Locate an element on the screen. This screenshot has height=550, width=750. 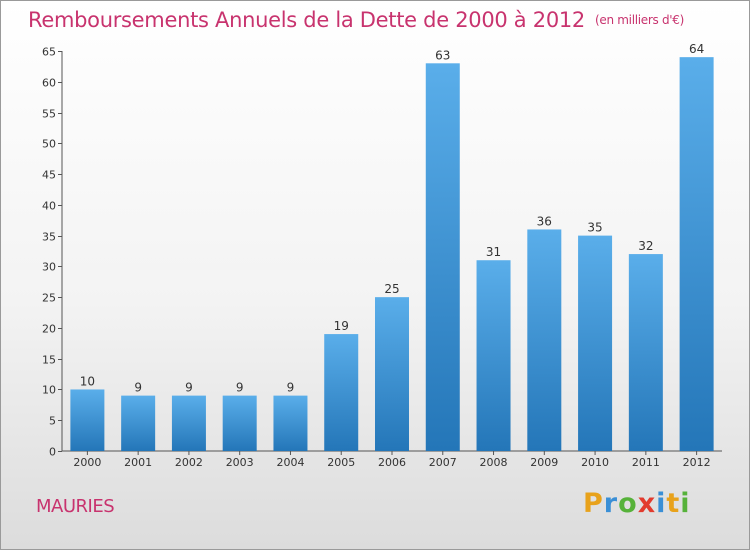
y-tick-label: 5 is located at coordinates (52, 421).